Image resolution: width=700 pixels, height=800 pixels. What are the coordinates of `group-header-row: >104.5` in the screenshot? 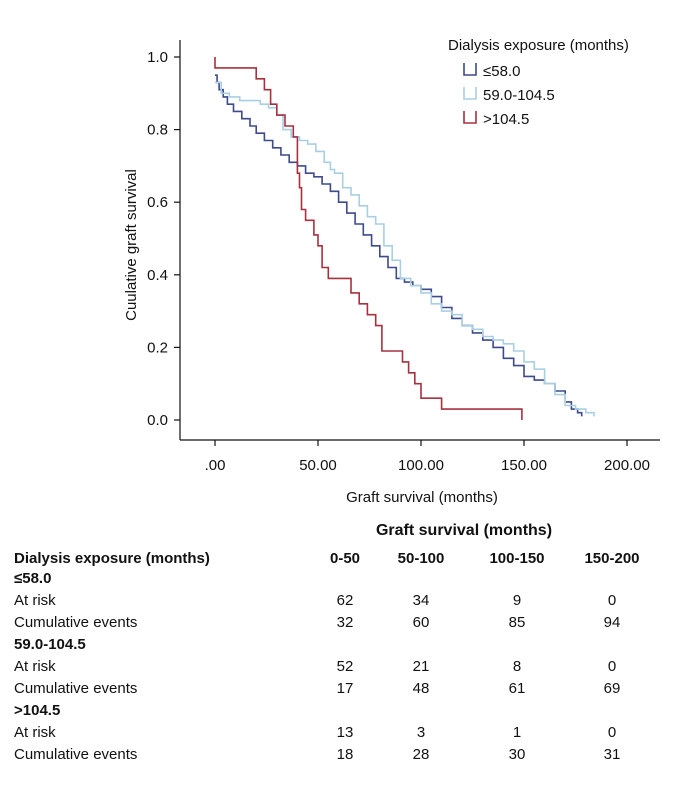 It's located at (334, 712).